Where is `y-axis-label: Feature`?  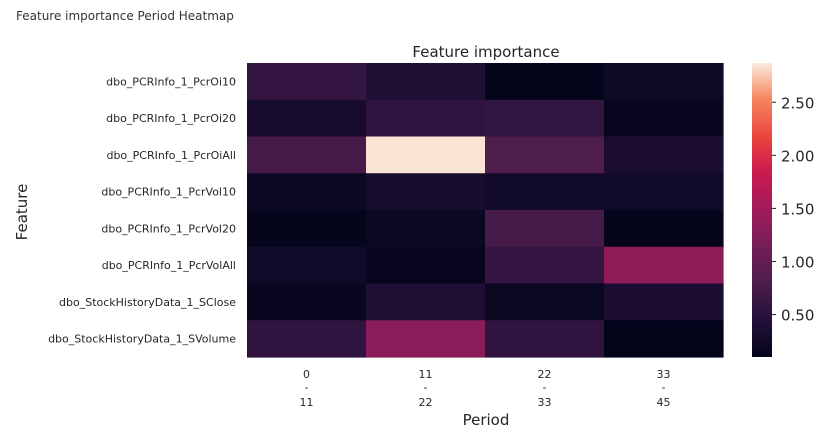
y-axis-label: Feature is located at coordinates (22, 212).